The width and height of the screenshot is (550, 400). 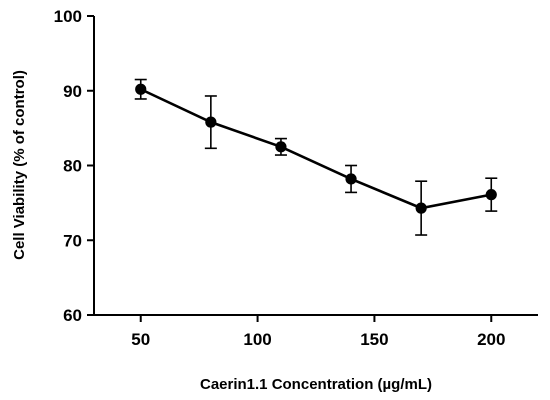 What do you see at coordinates (72, 240) in the screenshot?
I see `y-tick-label: 70` at bounding box center [72, 240].